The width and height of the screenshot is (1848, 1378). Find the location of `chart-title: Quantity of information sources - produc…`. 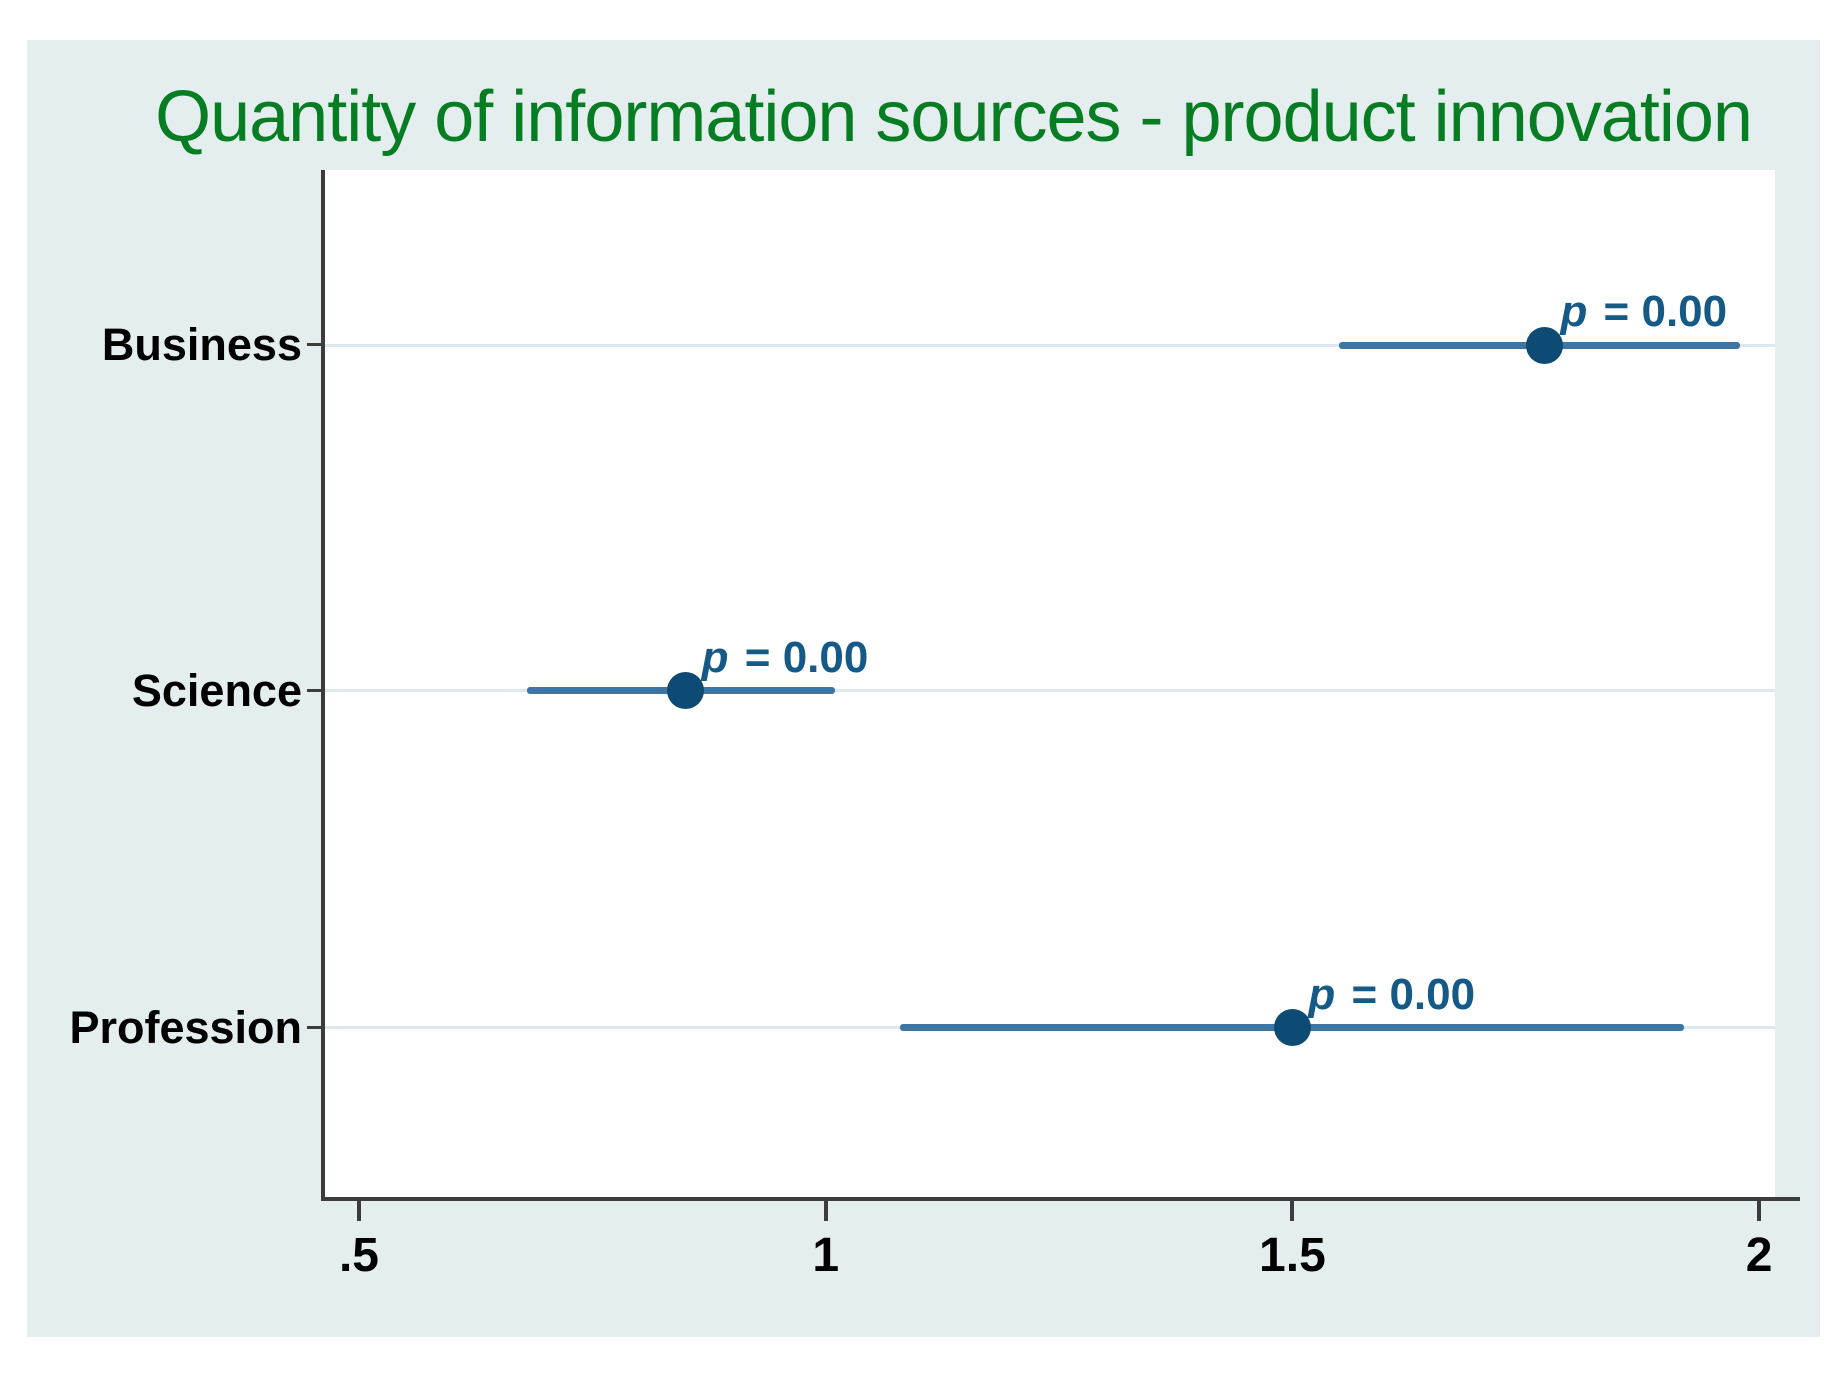

chart-title: Quantity of information sources - produc… is located at coordinates (954, 117).